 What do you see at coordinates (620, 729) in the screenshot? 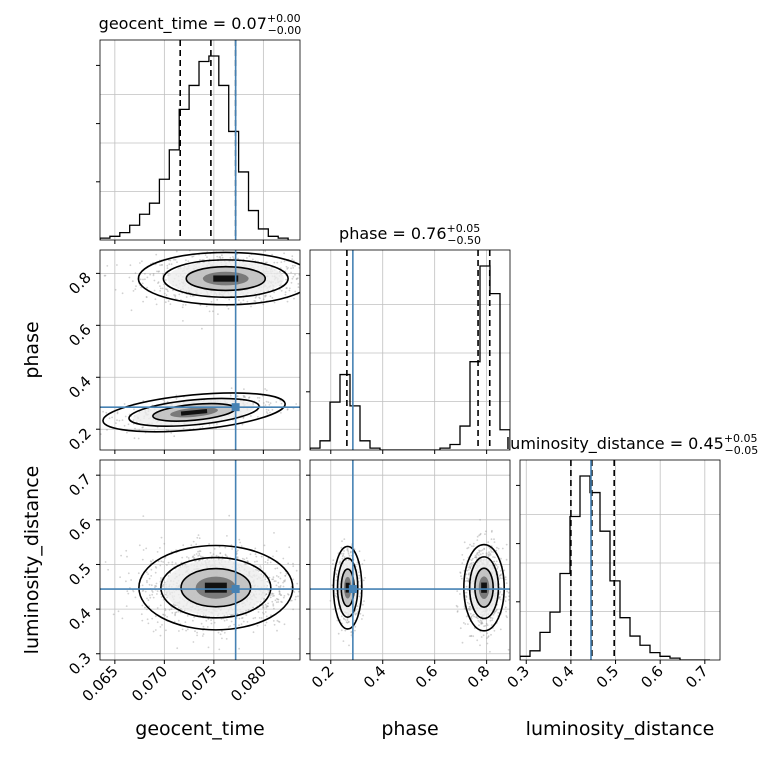
I see `x-axis-label-luminosity_distance: luminosity_distance` at bounding box center [620, 729].